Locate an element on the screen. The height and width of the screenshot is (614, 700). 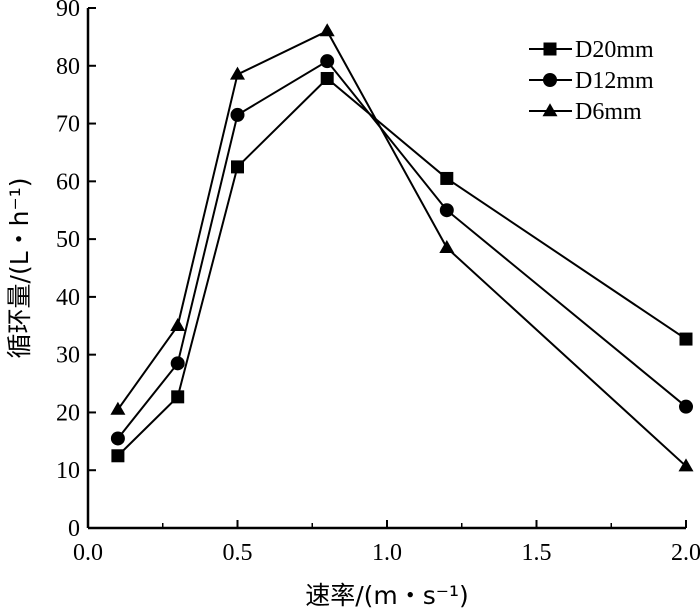
y-tick-label: 90 is located at coordinates (68, 11).